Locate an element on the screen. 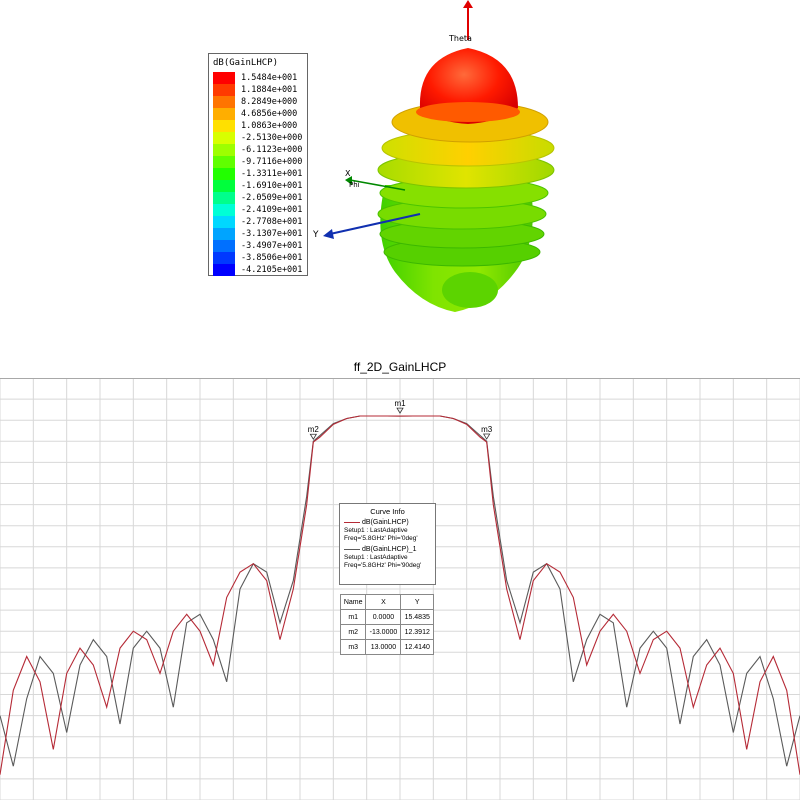 The height and width of the screenshot is (800, 800). legend-label: 1.5484e+001 is located at coordinates (269, 78).